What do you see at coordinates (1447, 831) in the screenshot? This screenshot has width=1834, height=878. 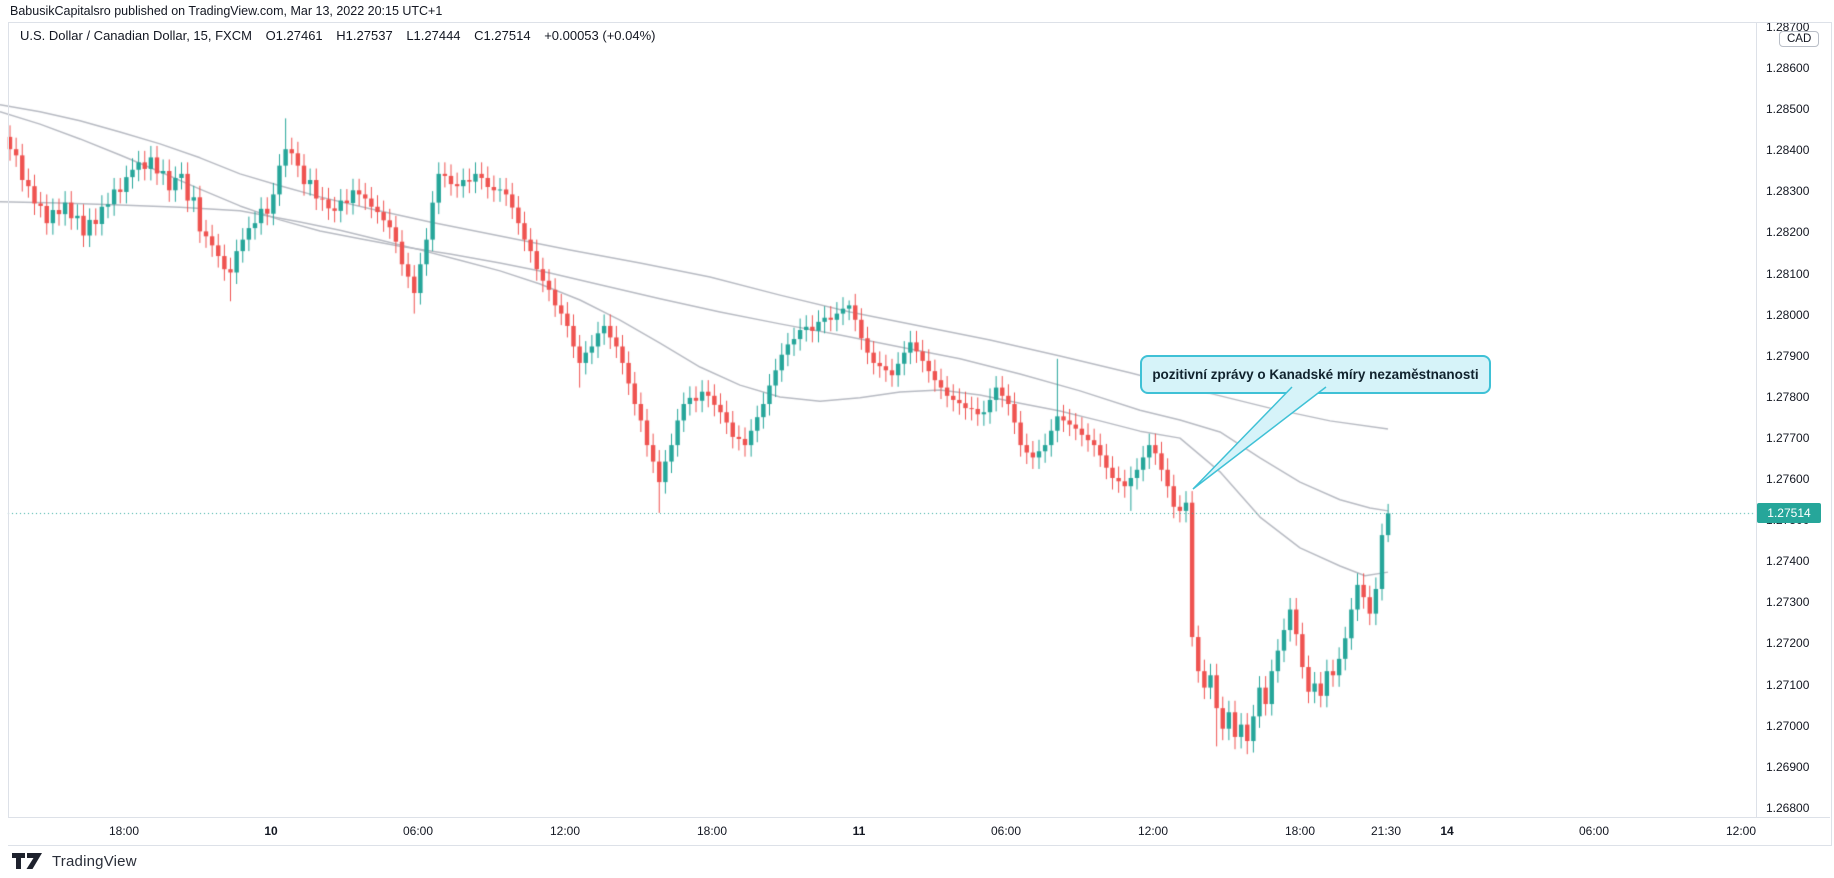 I see `time-axis-label: 14` at bounding box center [1447, 831].